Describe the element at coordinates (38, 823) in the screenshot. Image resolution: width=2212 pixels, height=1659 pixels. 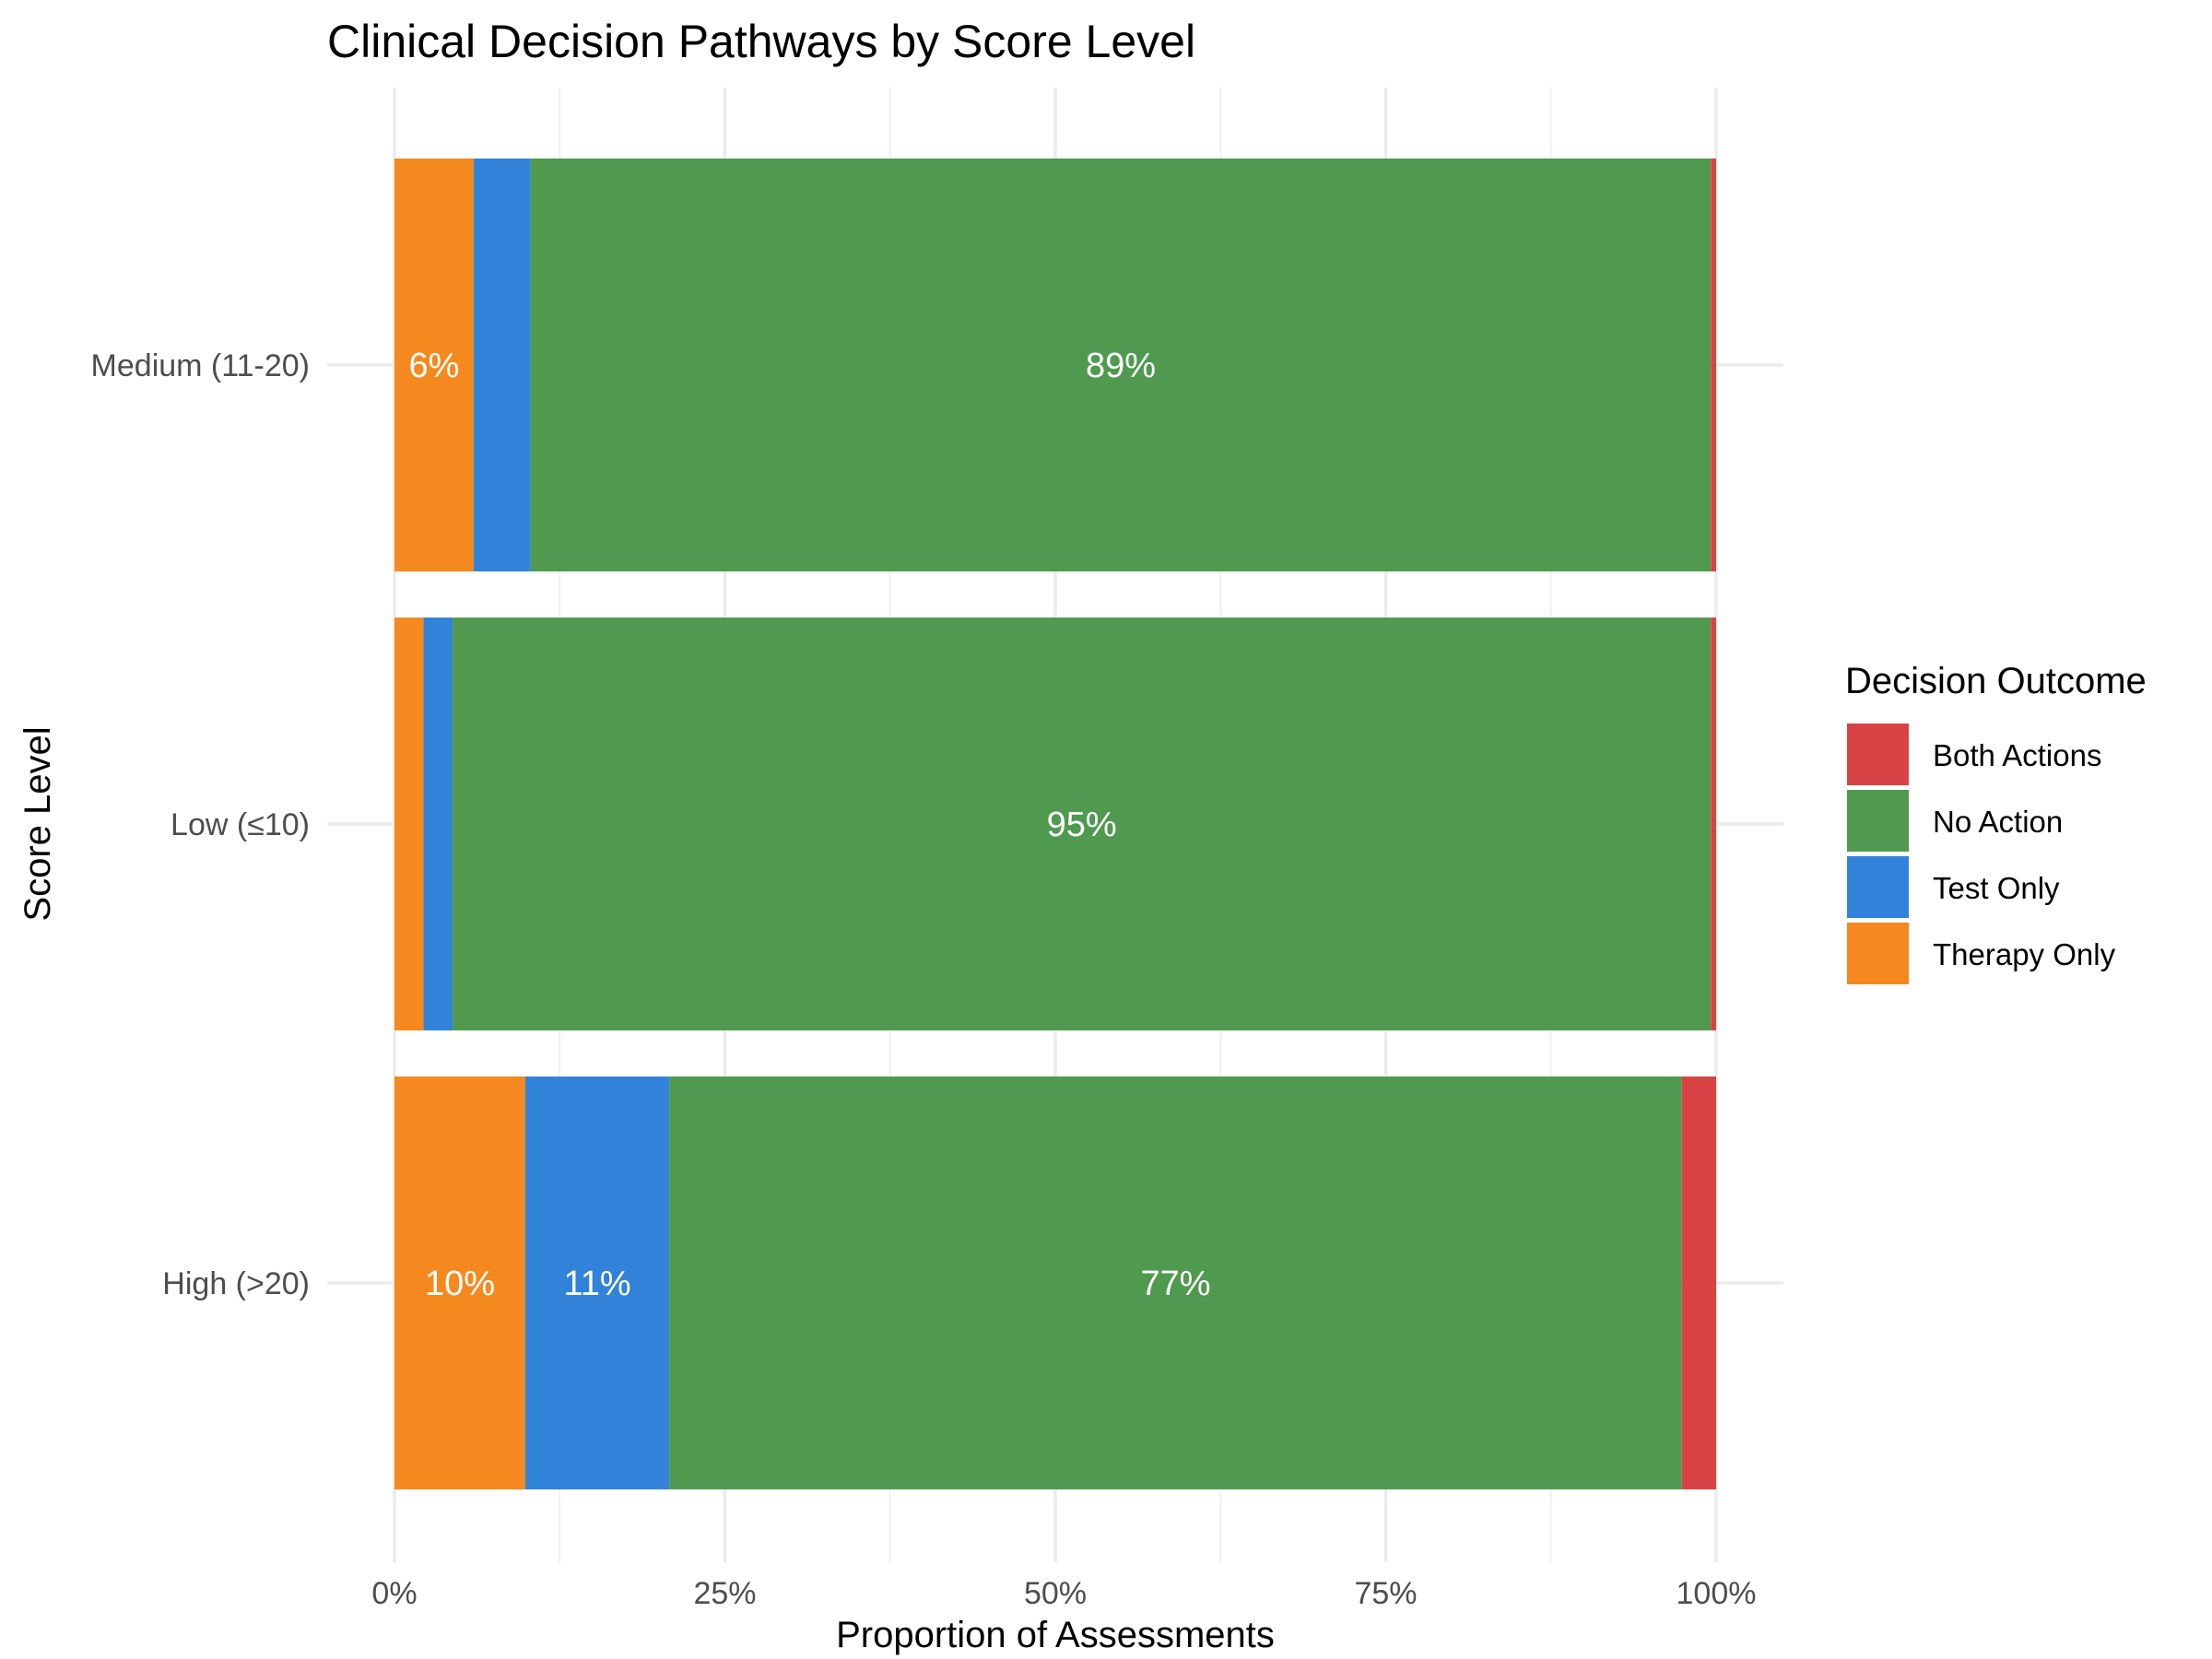
I see `y-axis-title: Score Level` at that location.